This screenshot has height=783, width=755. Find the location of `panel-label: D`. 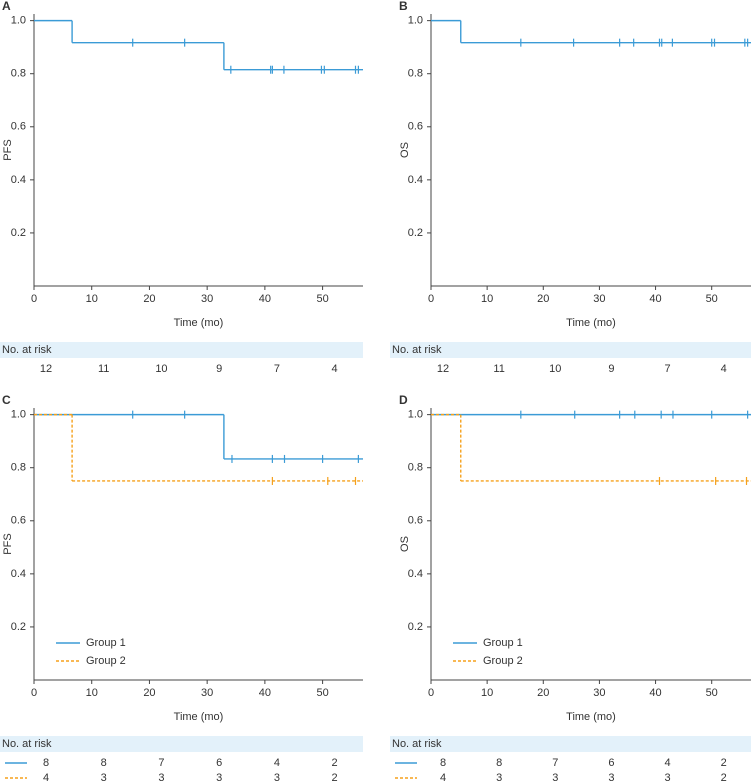

panel-label: D is located at coordinates (403, 400).